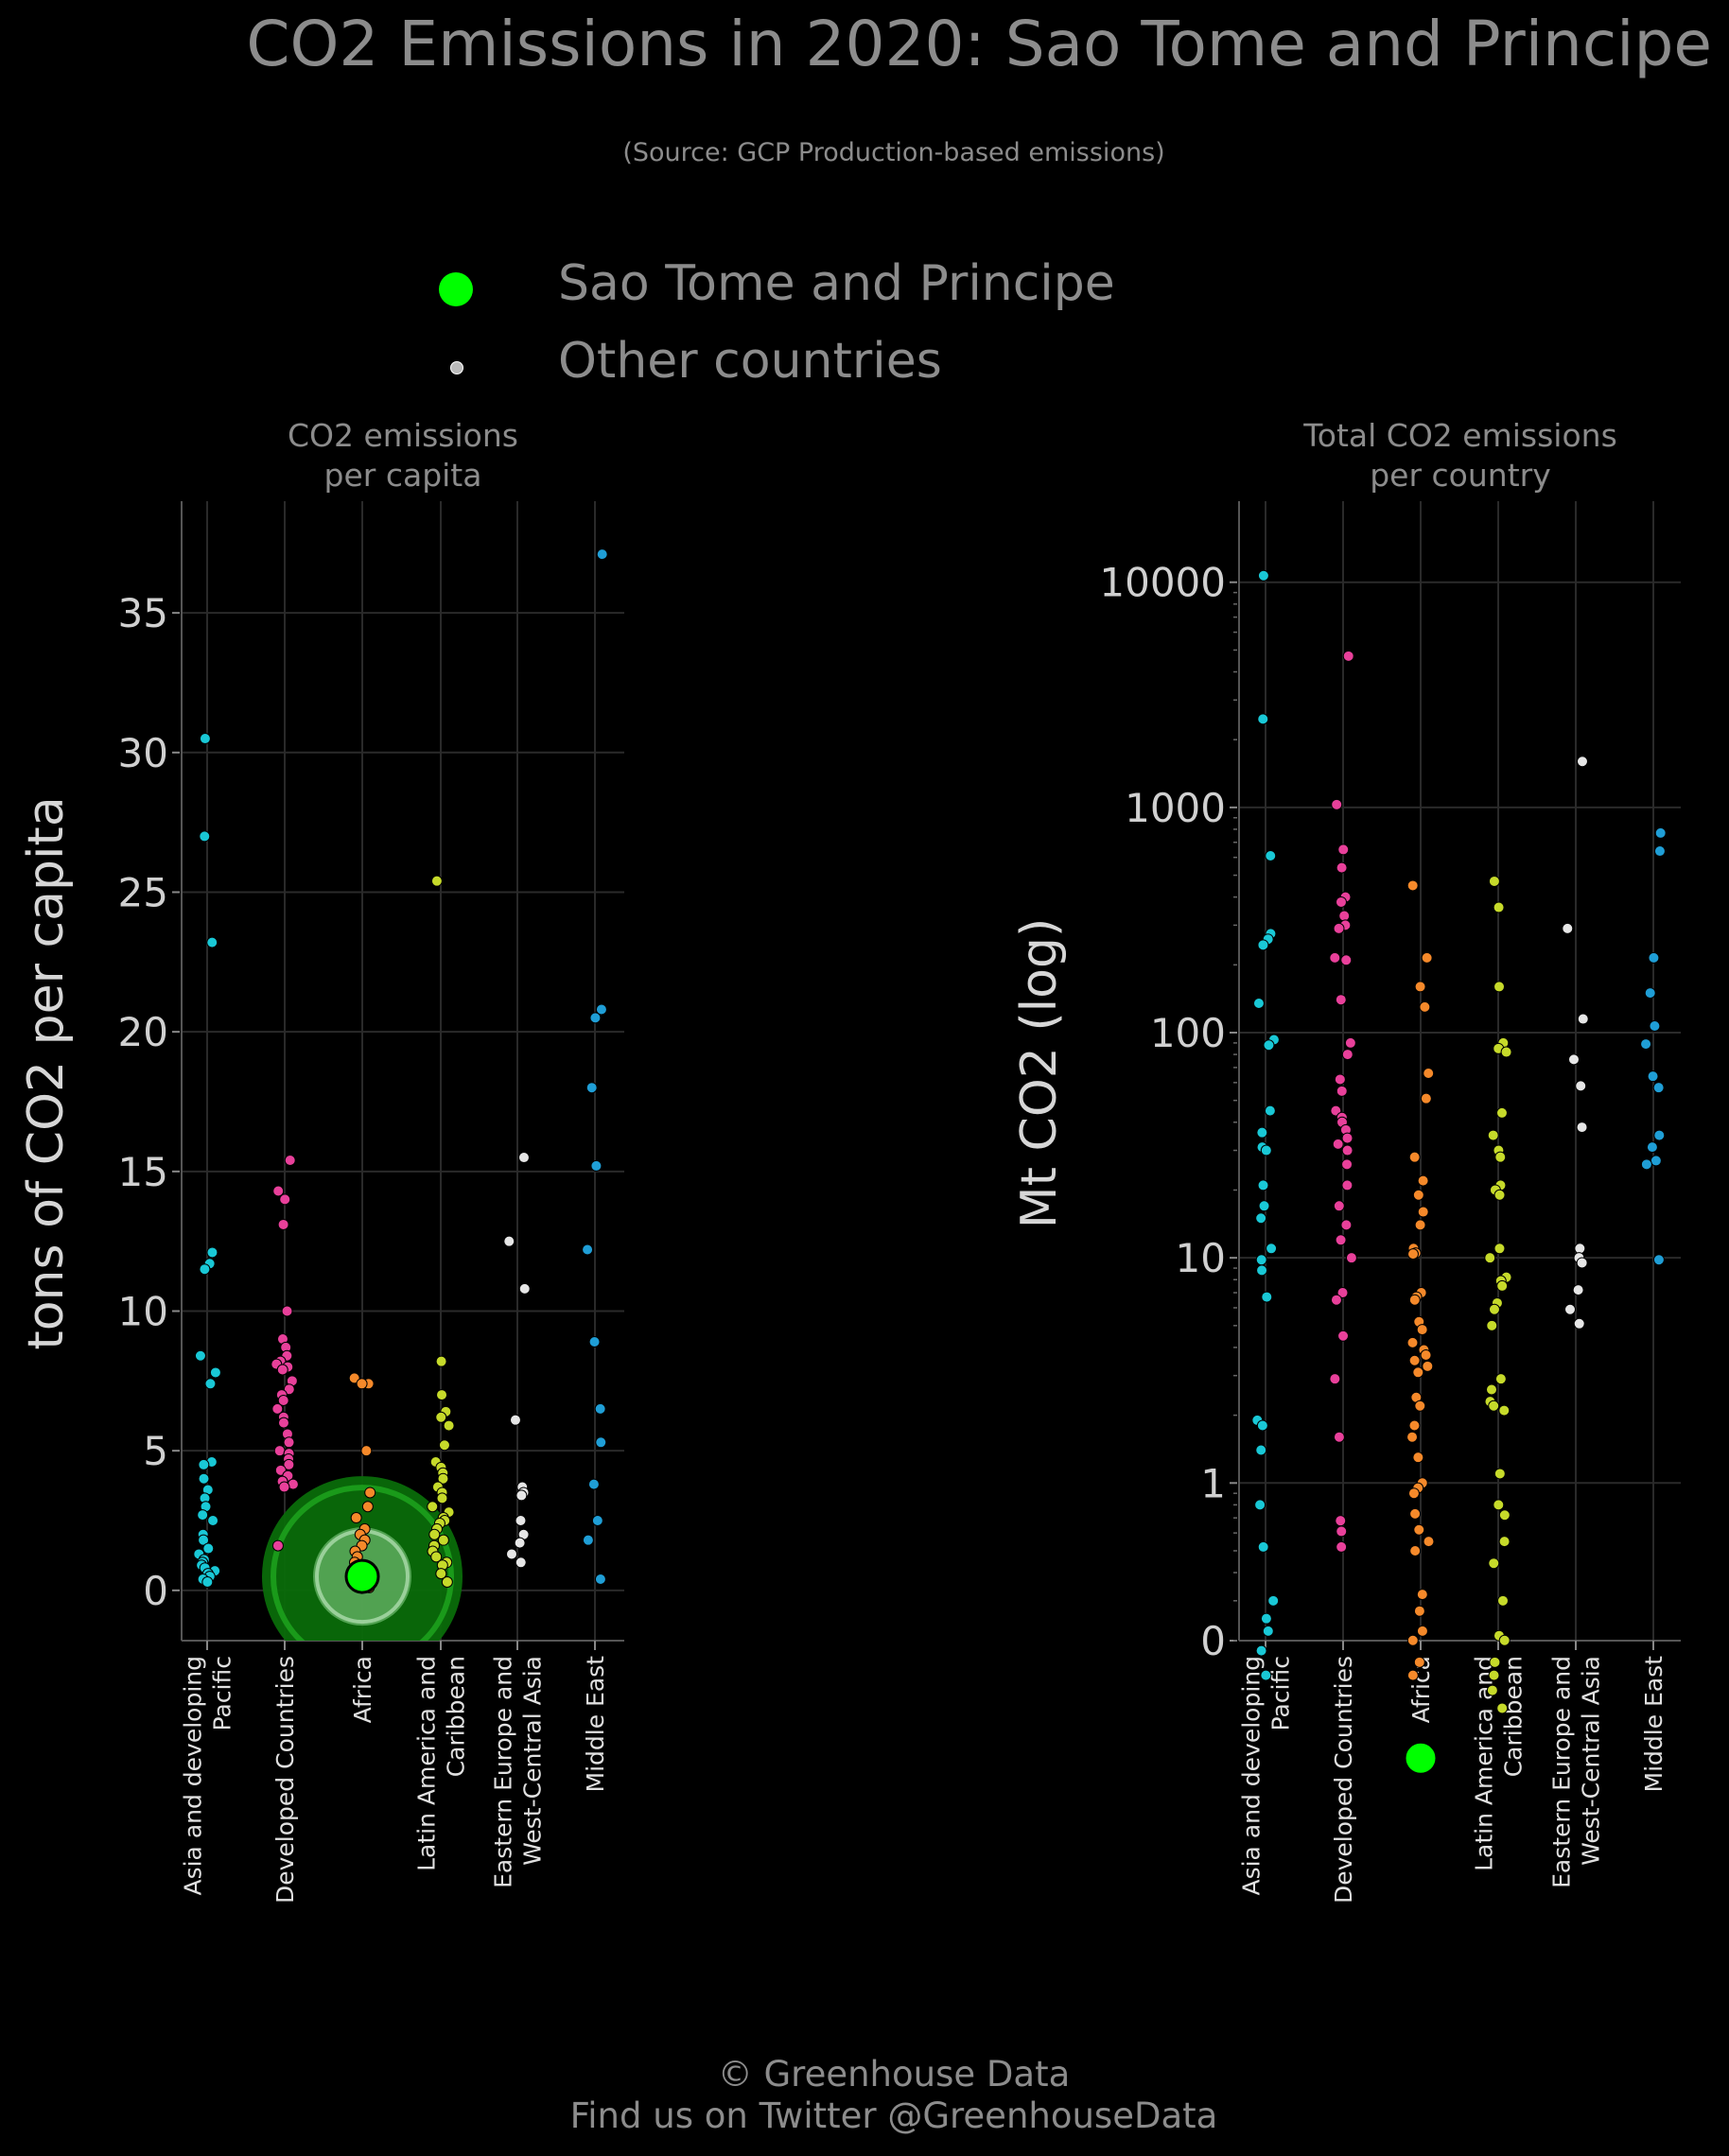 The height and width of the screenshot is (2156, 1729). I want to click on panel-title-line: CO2 emissions, so click(403, 436).